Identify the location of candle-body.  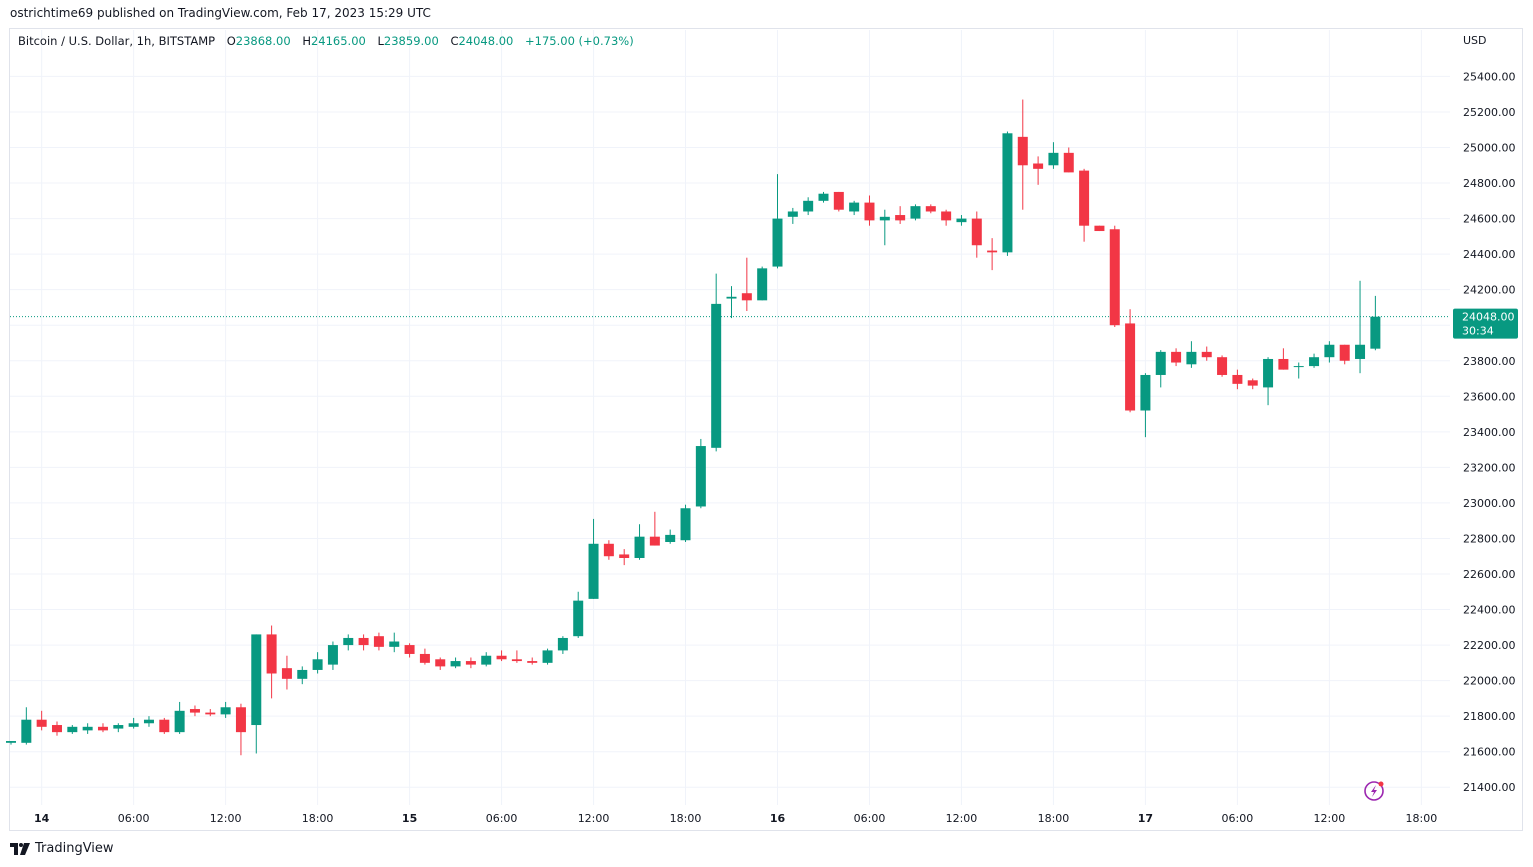
(731, 297).